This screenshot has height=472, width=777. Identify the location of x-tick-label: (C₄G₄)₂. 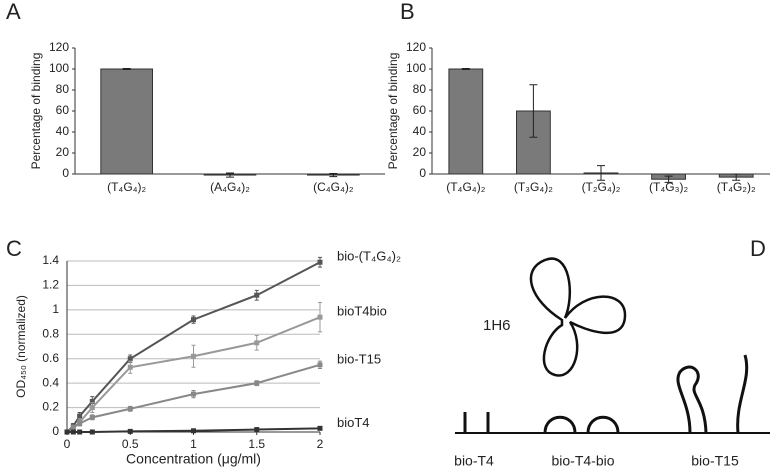
(333, 187).